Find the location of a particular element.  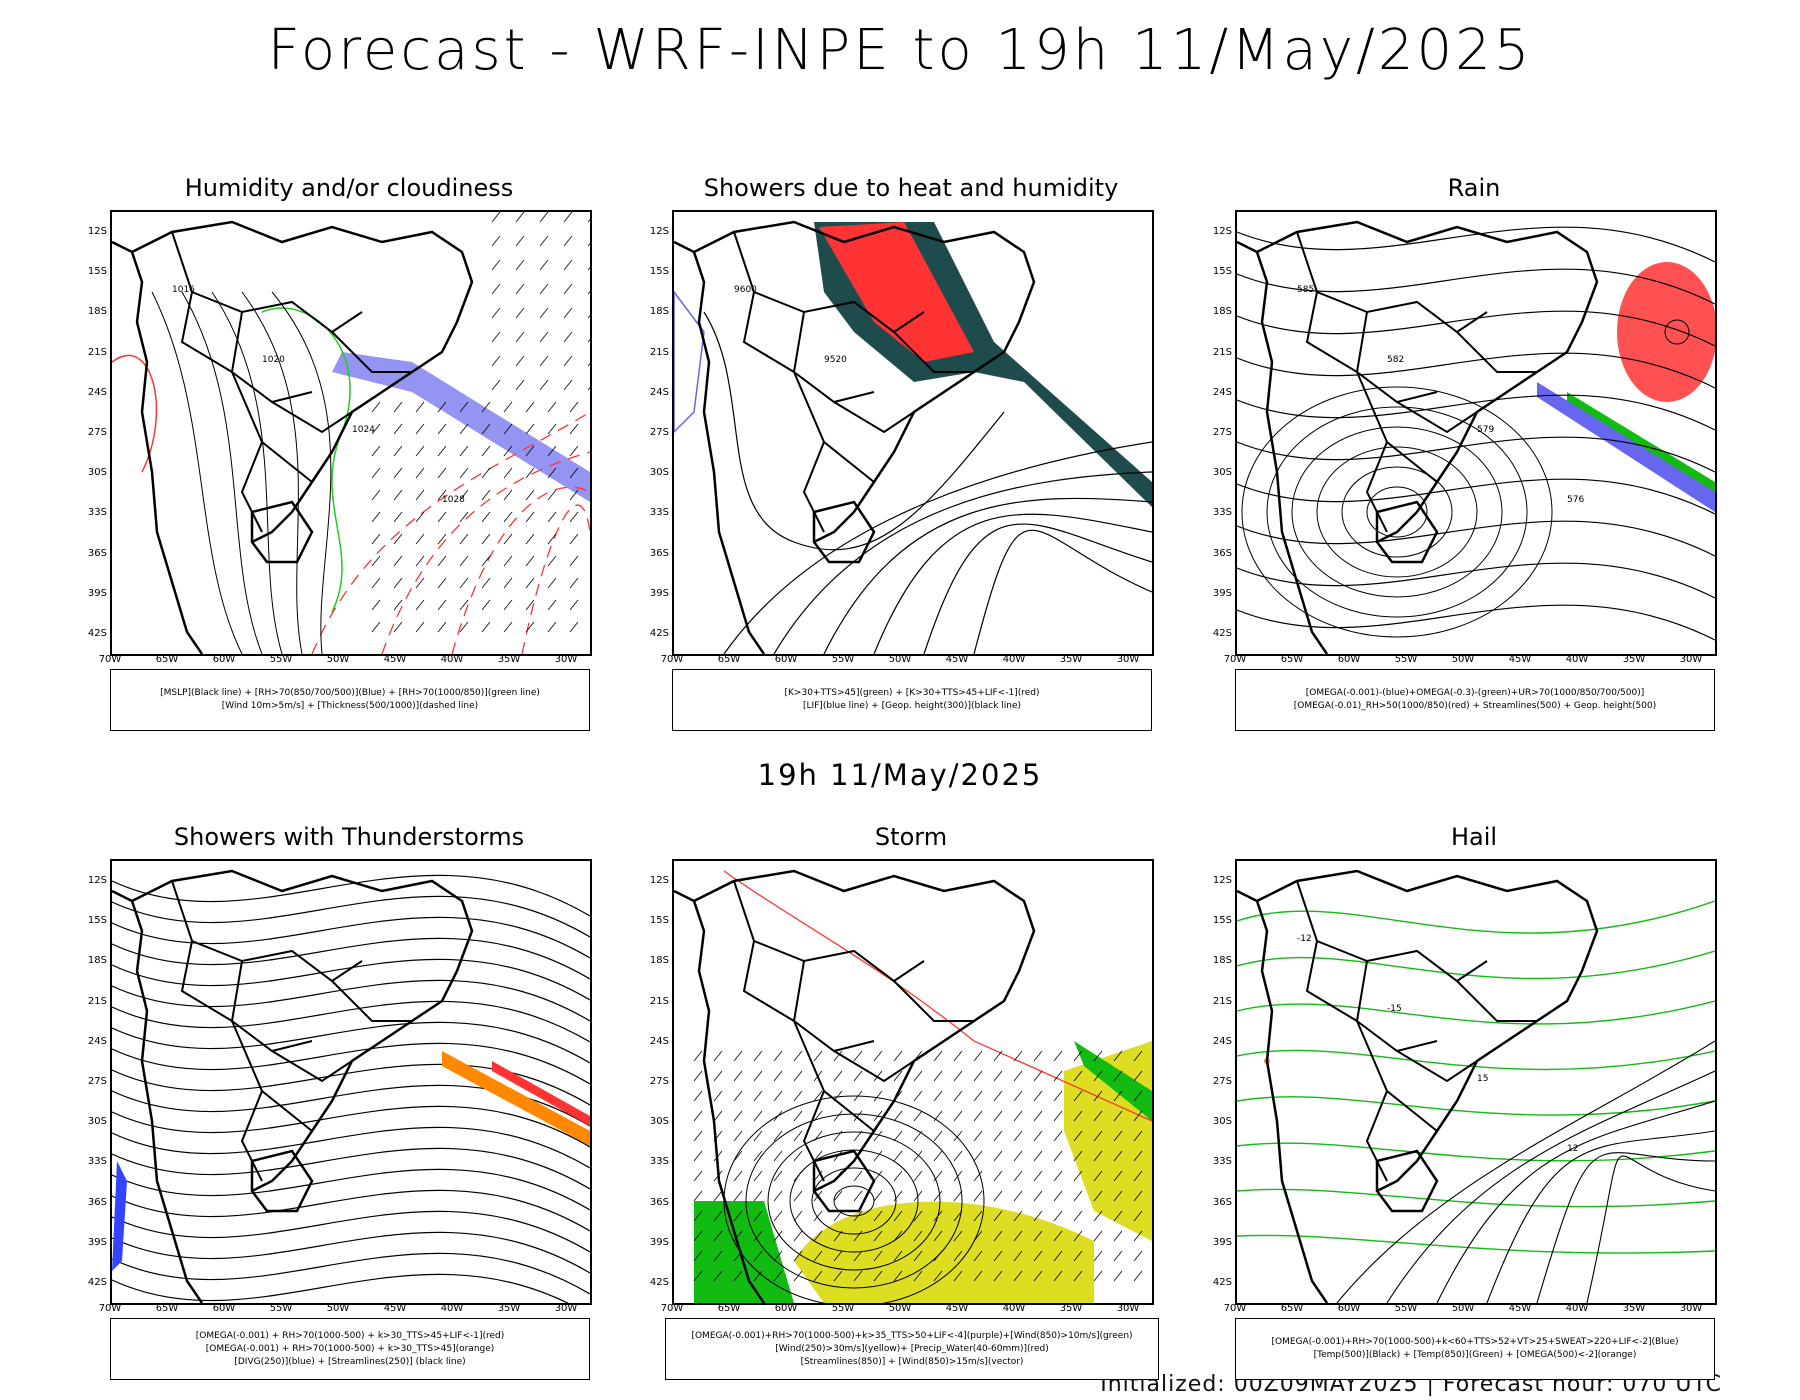

main-title: Forecast - WRF-INPE to 19h 11/May/2025 is located at coordinates (900, 50).